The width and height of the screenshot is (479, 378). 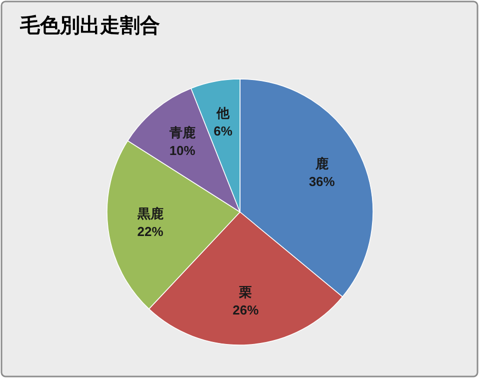 What do you see at coordinates (223, 113) in the screenshot?
I see `slice-label: 他` at bounding box center [223, 113].